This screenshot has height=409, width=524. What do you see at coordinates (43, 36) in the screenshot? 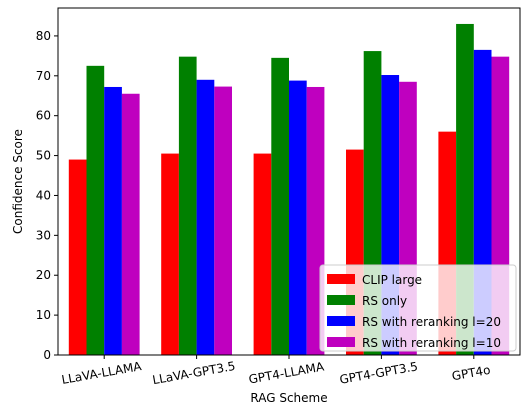
I see `y-tick-label: 80` at bounding box center [43, 36].